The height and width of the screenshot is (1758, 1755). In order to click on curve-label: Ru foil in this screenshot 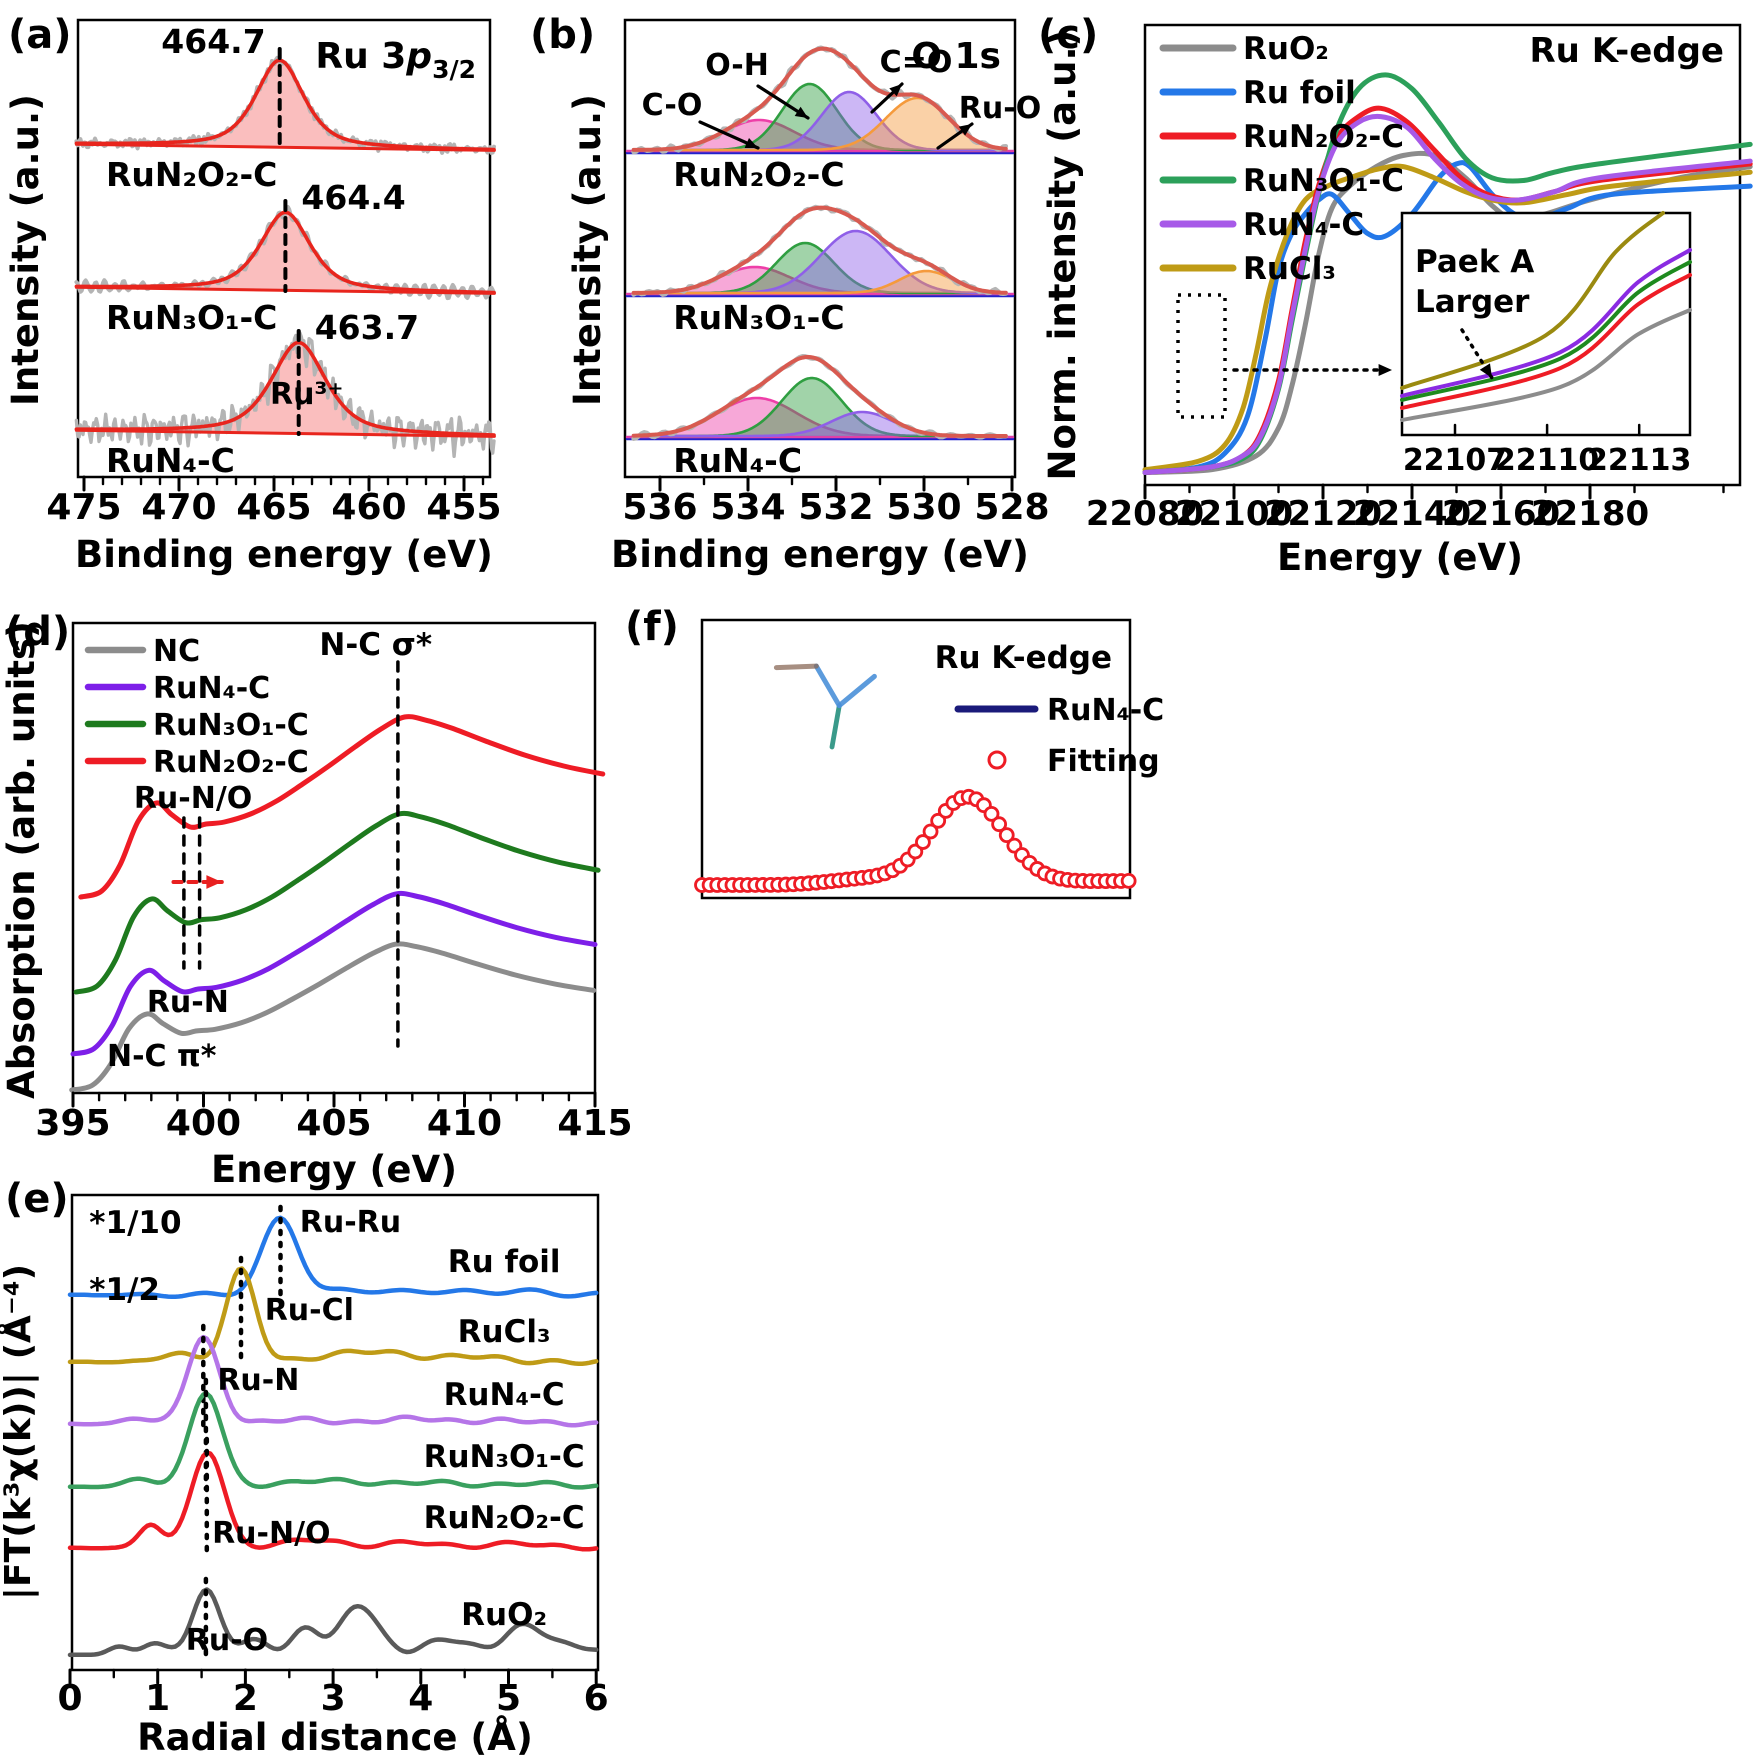, I will do `click(504, 1262)`.